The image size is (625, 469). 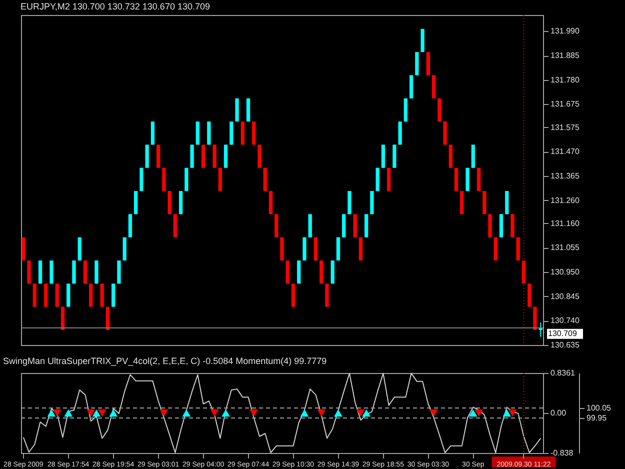 I want to click on y-tick-label: 130.845, so click(x=565, y=296).